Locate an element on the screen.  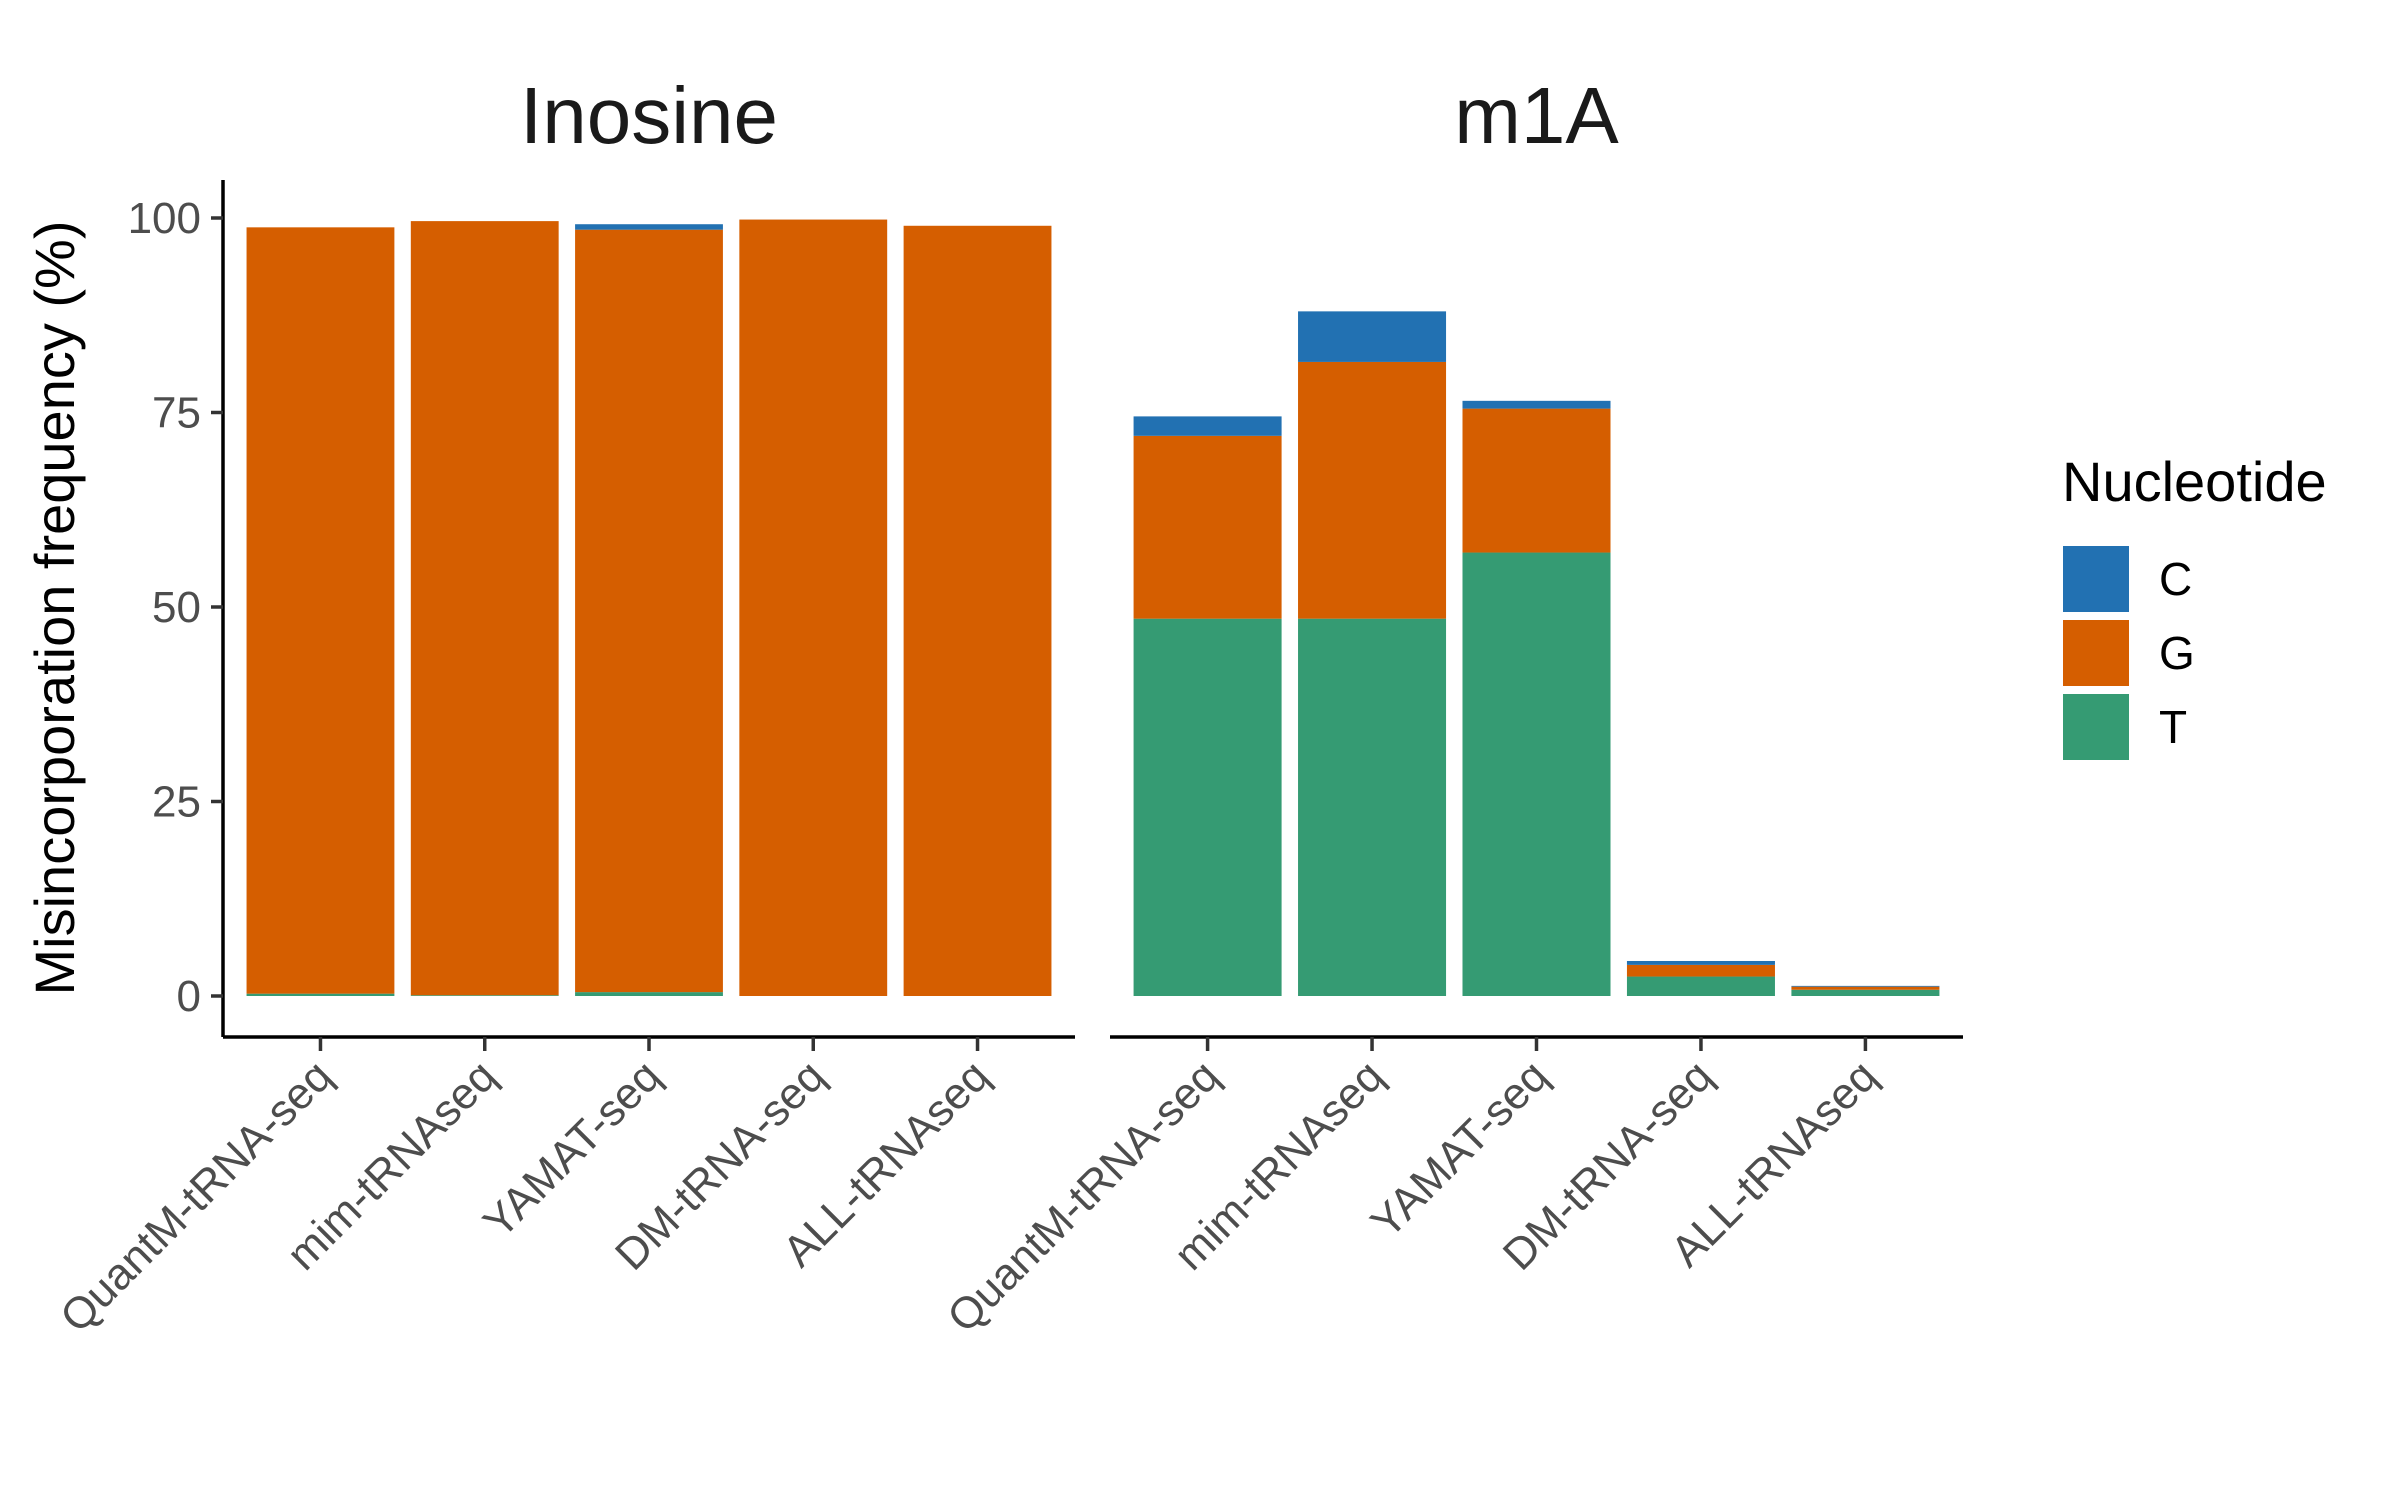
legend-title: Nucleotide is located at coordinates (2194, 481).